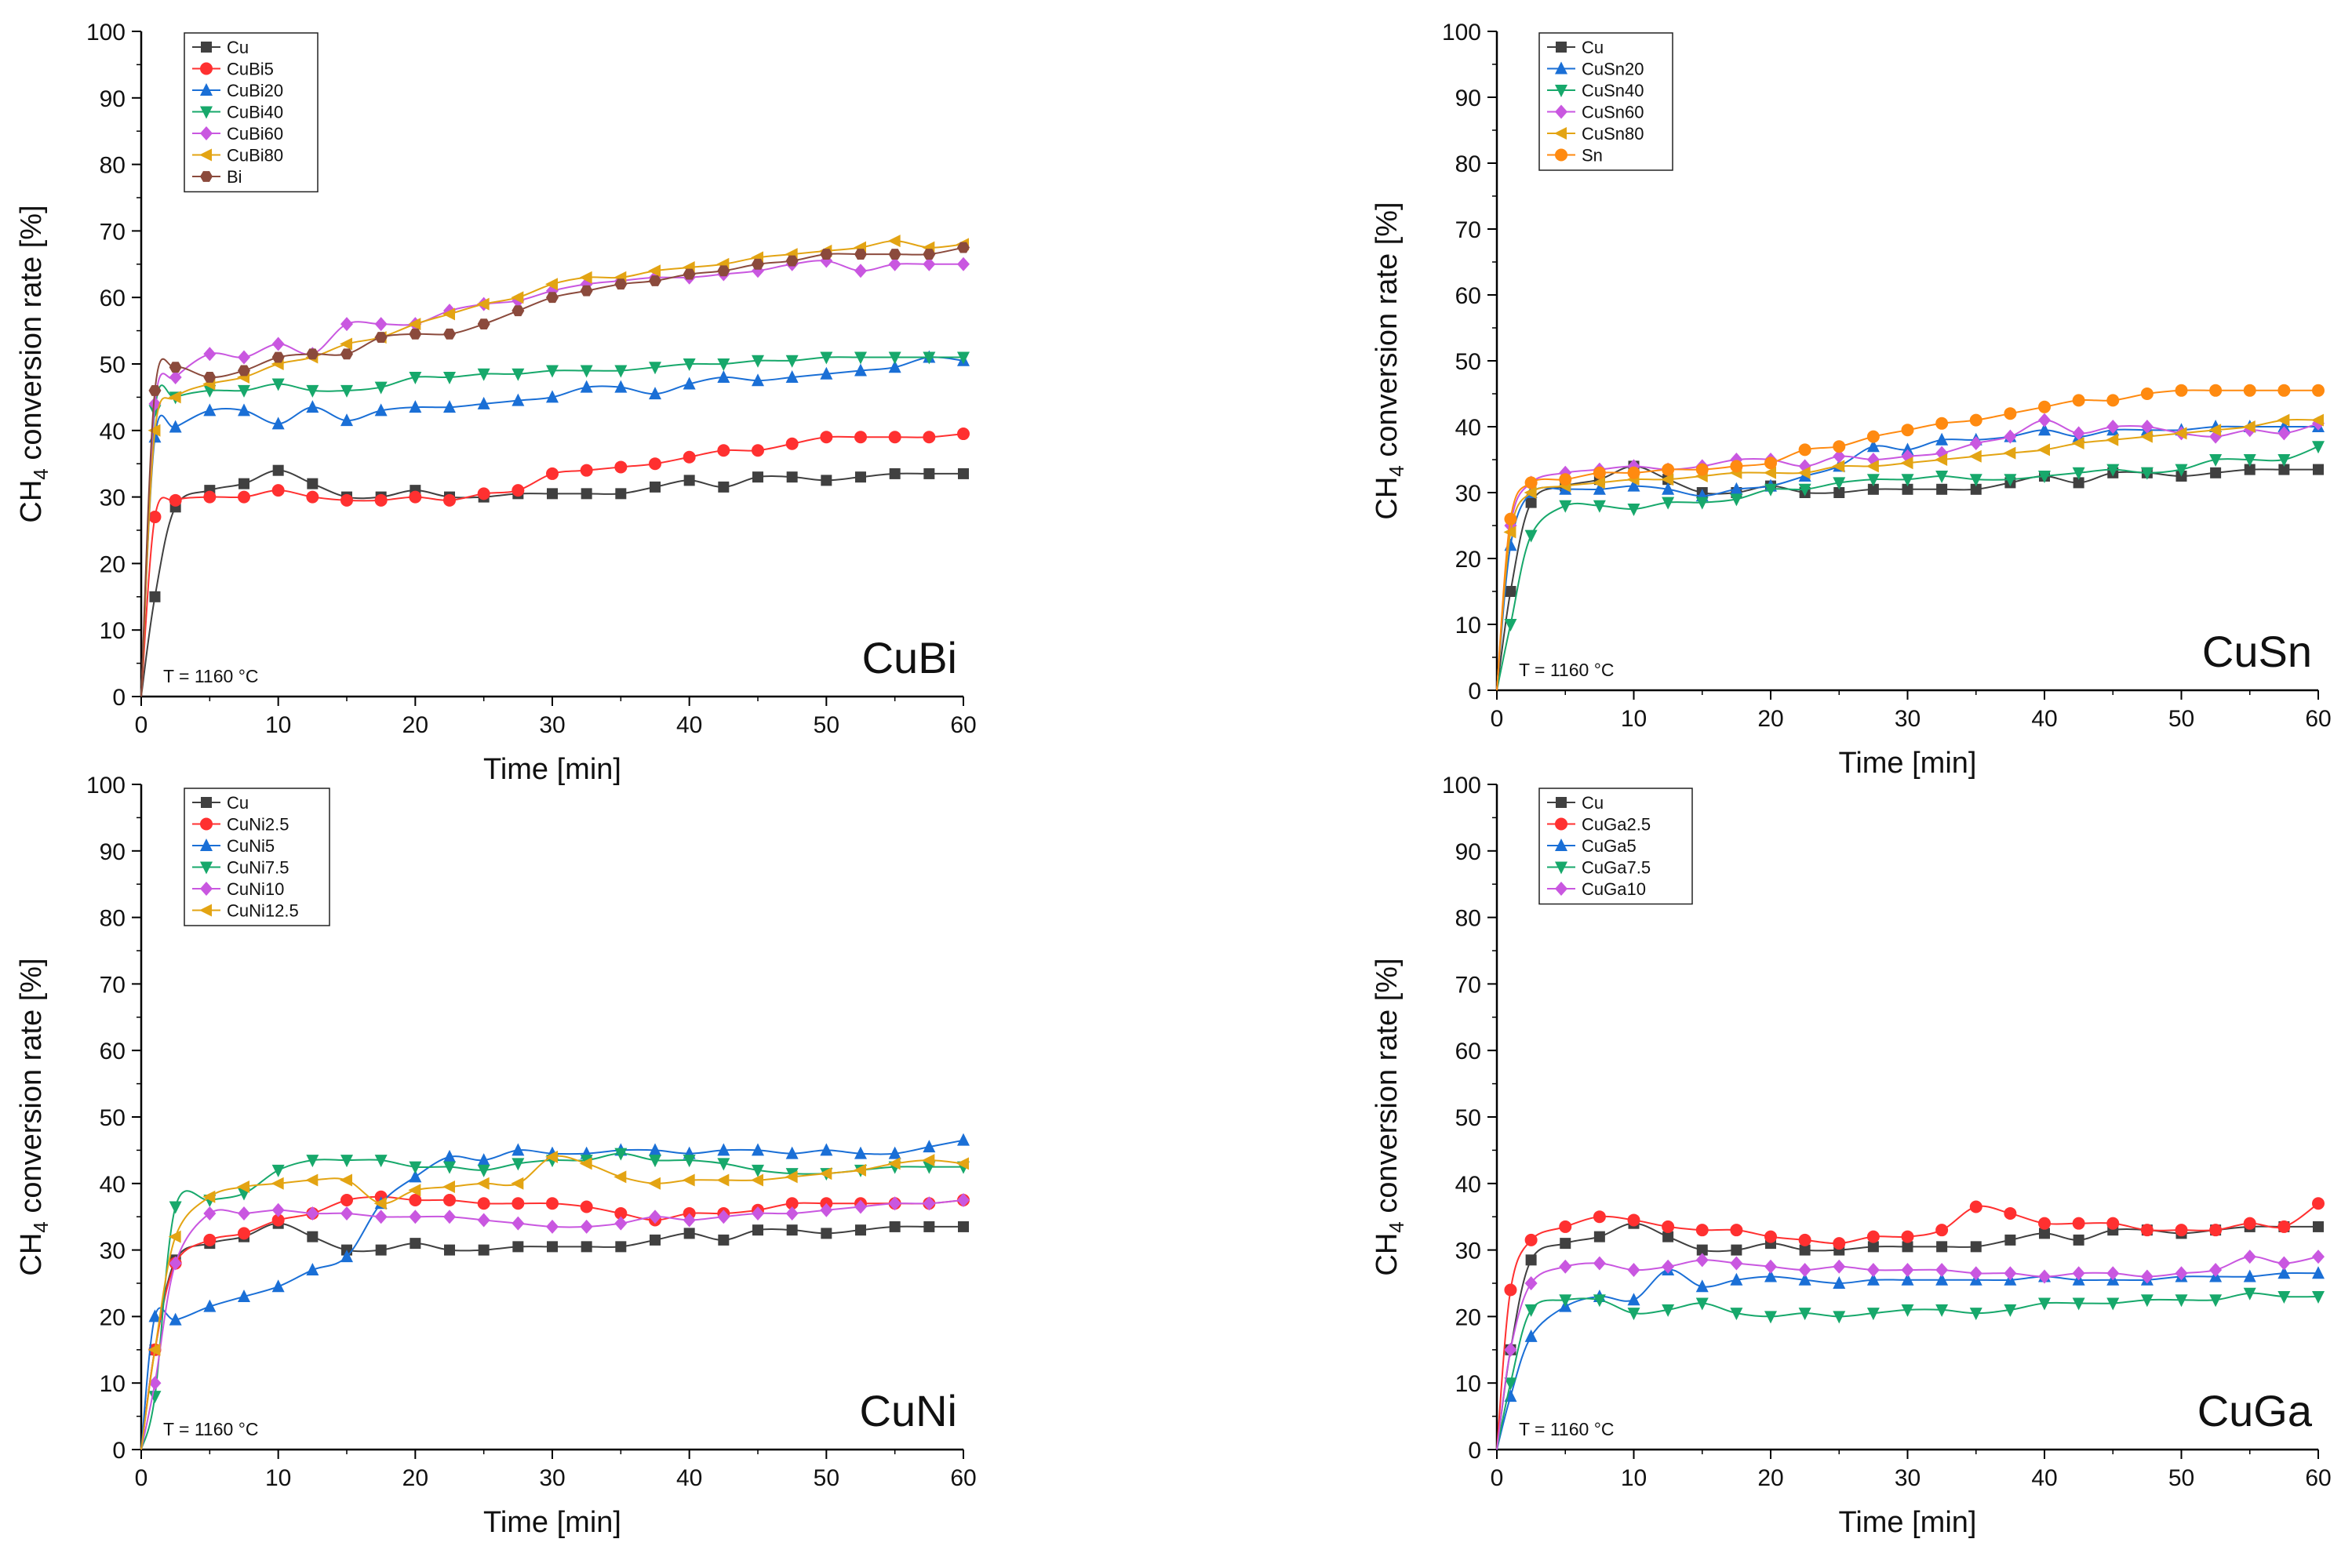 This screenshot has height=1568, width=2352. I want to click on legend-label: CuGa7.5, so click(1616, 868).